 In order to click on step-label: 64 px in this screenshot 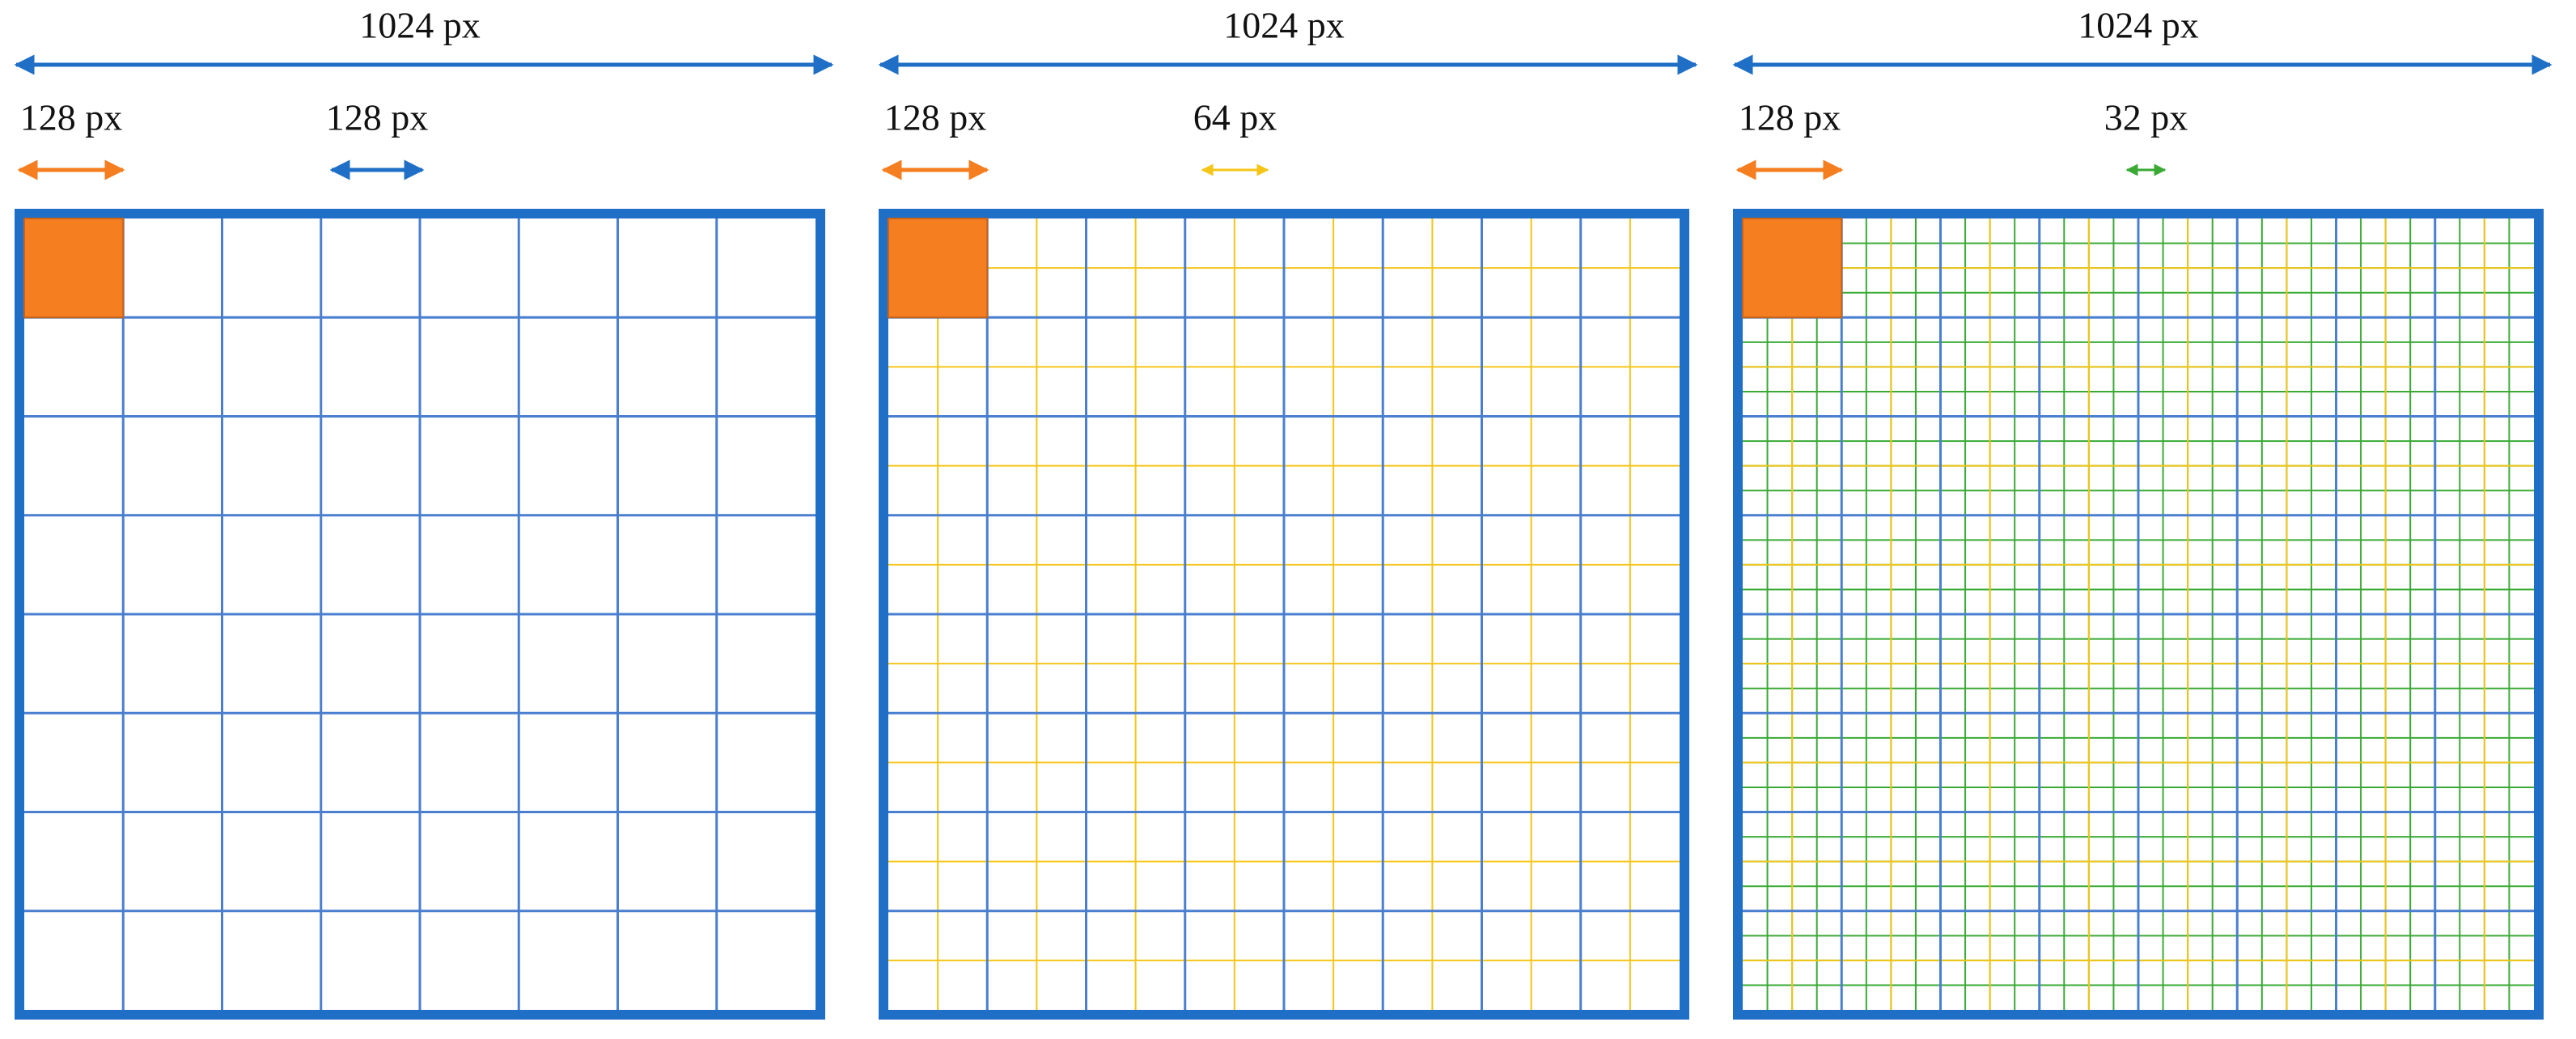, I will do `click(1235, 117)`.